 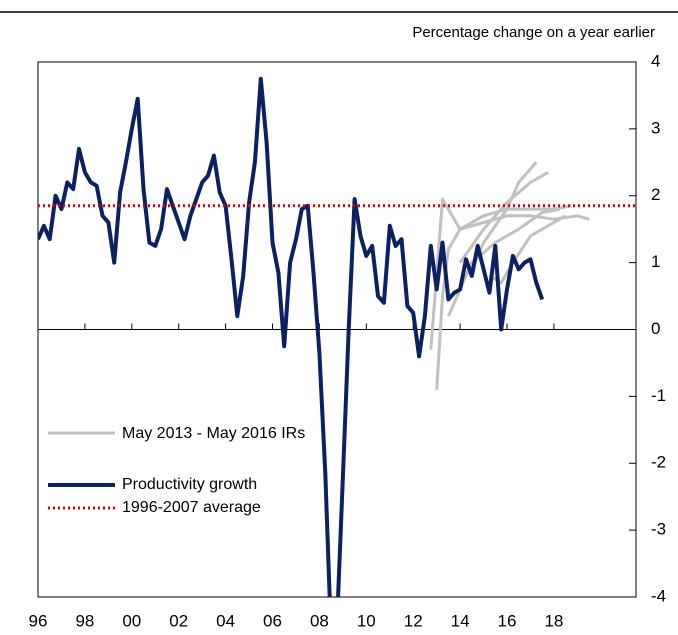 What do you see at coordinates (655, 261) in the screenshot?
I see `y-tick-label: 1` at bounding box center [655, 261].